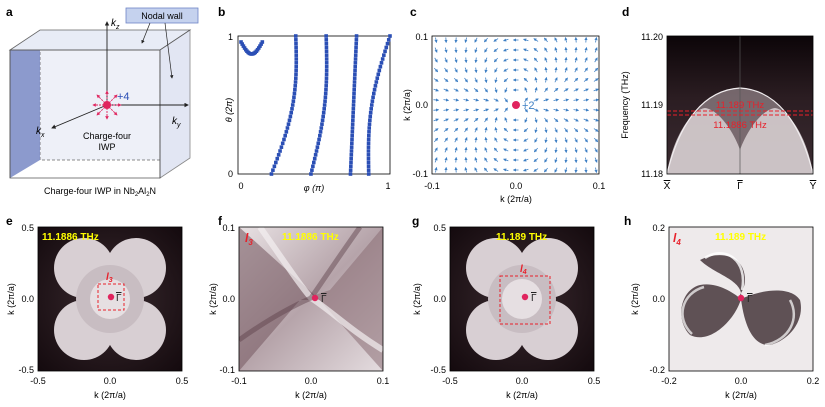 This screenshot has width=825, height=407. What do you see at coordinates (40, 132) in the screenshot?
I see `kx-label: kx` at bounding box center [40, 132].